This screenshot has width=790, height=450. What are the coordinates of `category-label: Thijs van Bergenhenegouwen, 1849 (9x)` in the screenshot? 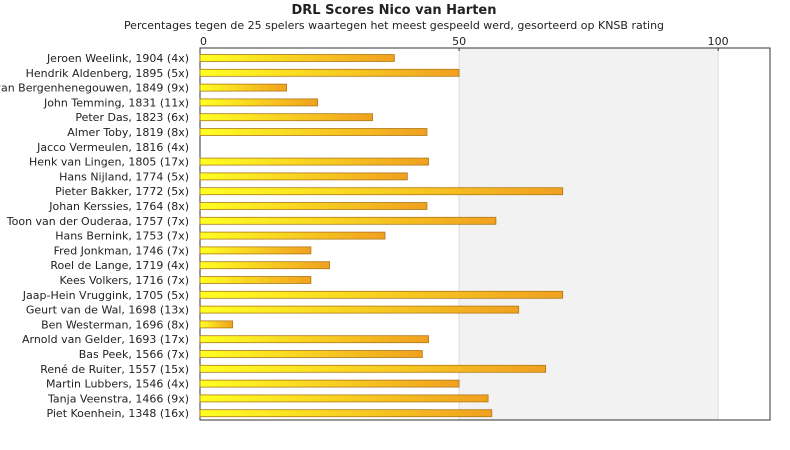 It's located at (94, 88).